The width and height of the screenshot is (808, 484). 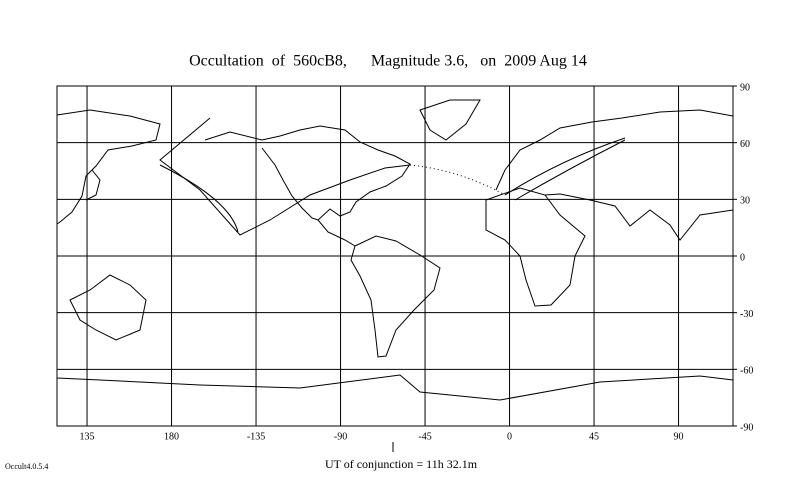 What do you see at coordinates (395, 387) in the screenshot?
I see `coast-antarctica` at bounding box center [395, 387].